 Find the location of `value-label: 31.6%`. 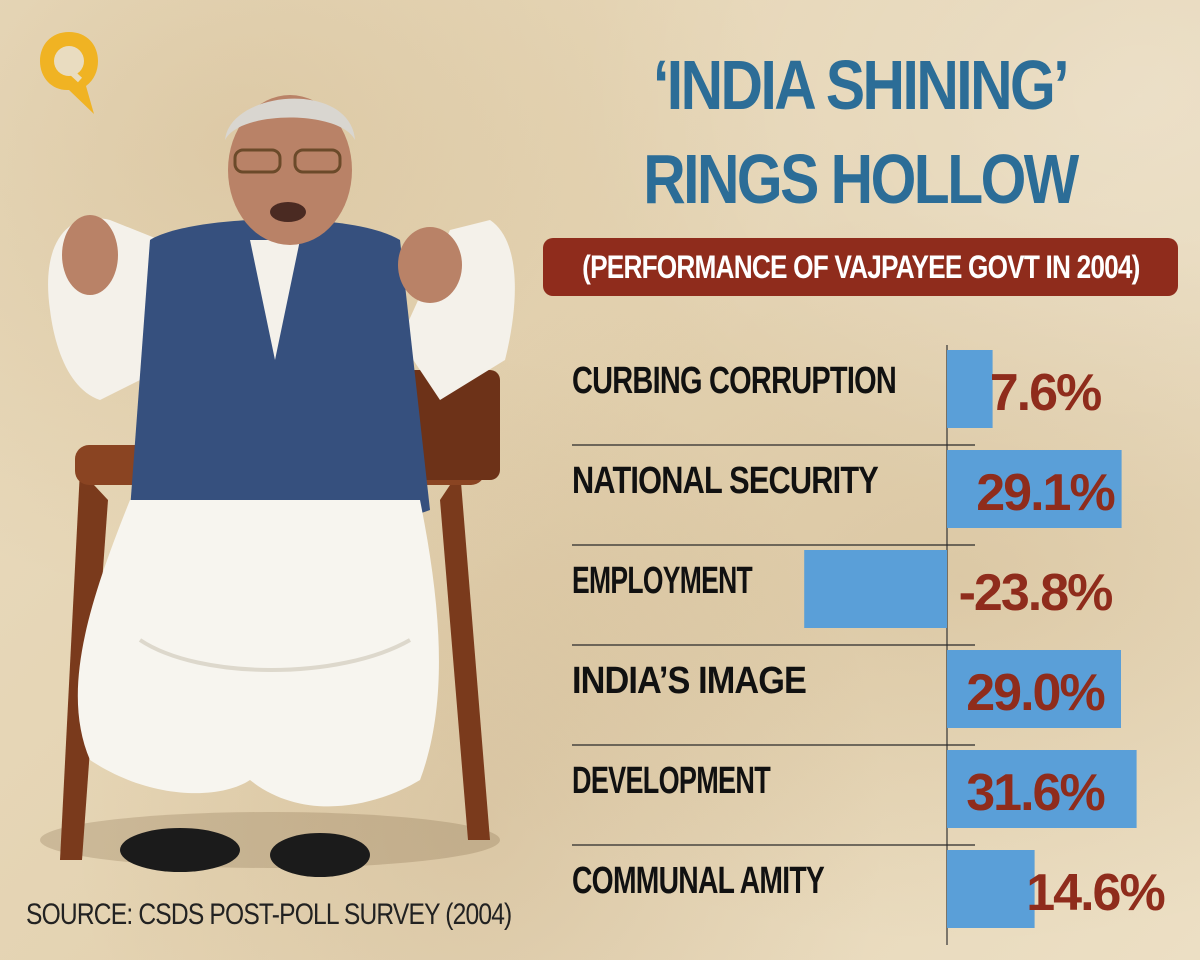

value-label: 31.6% is located at coordinates (1035, 793).